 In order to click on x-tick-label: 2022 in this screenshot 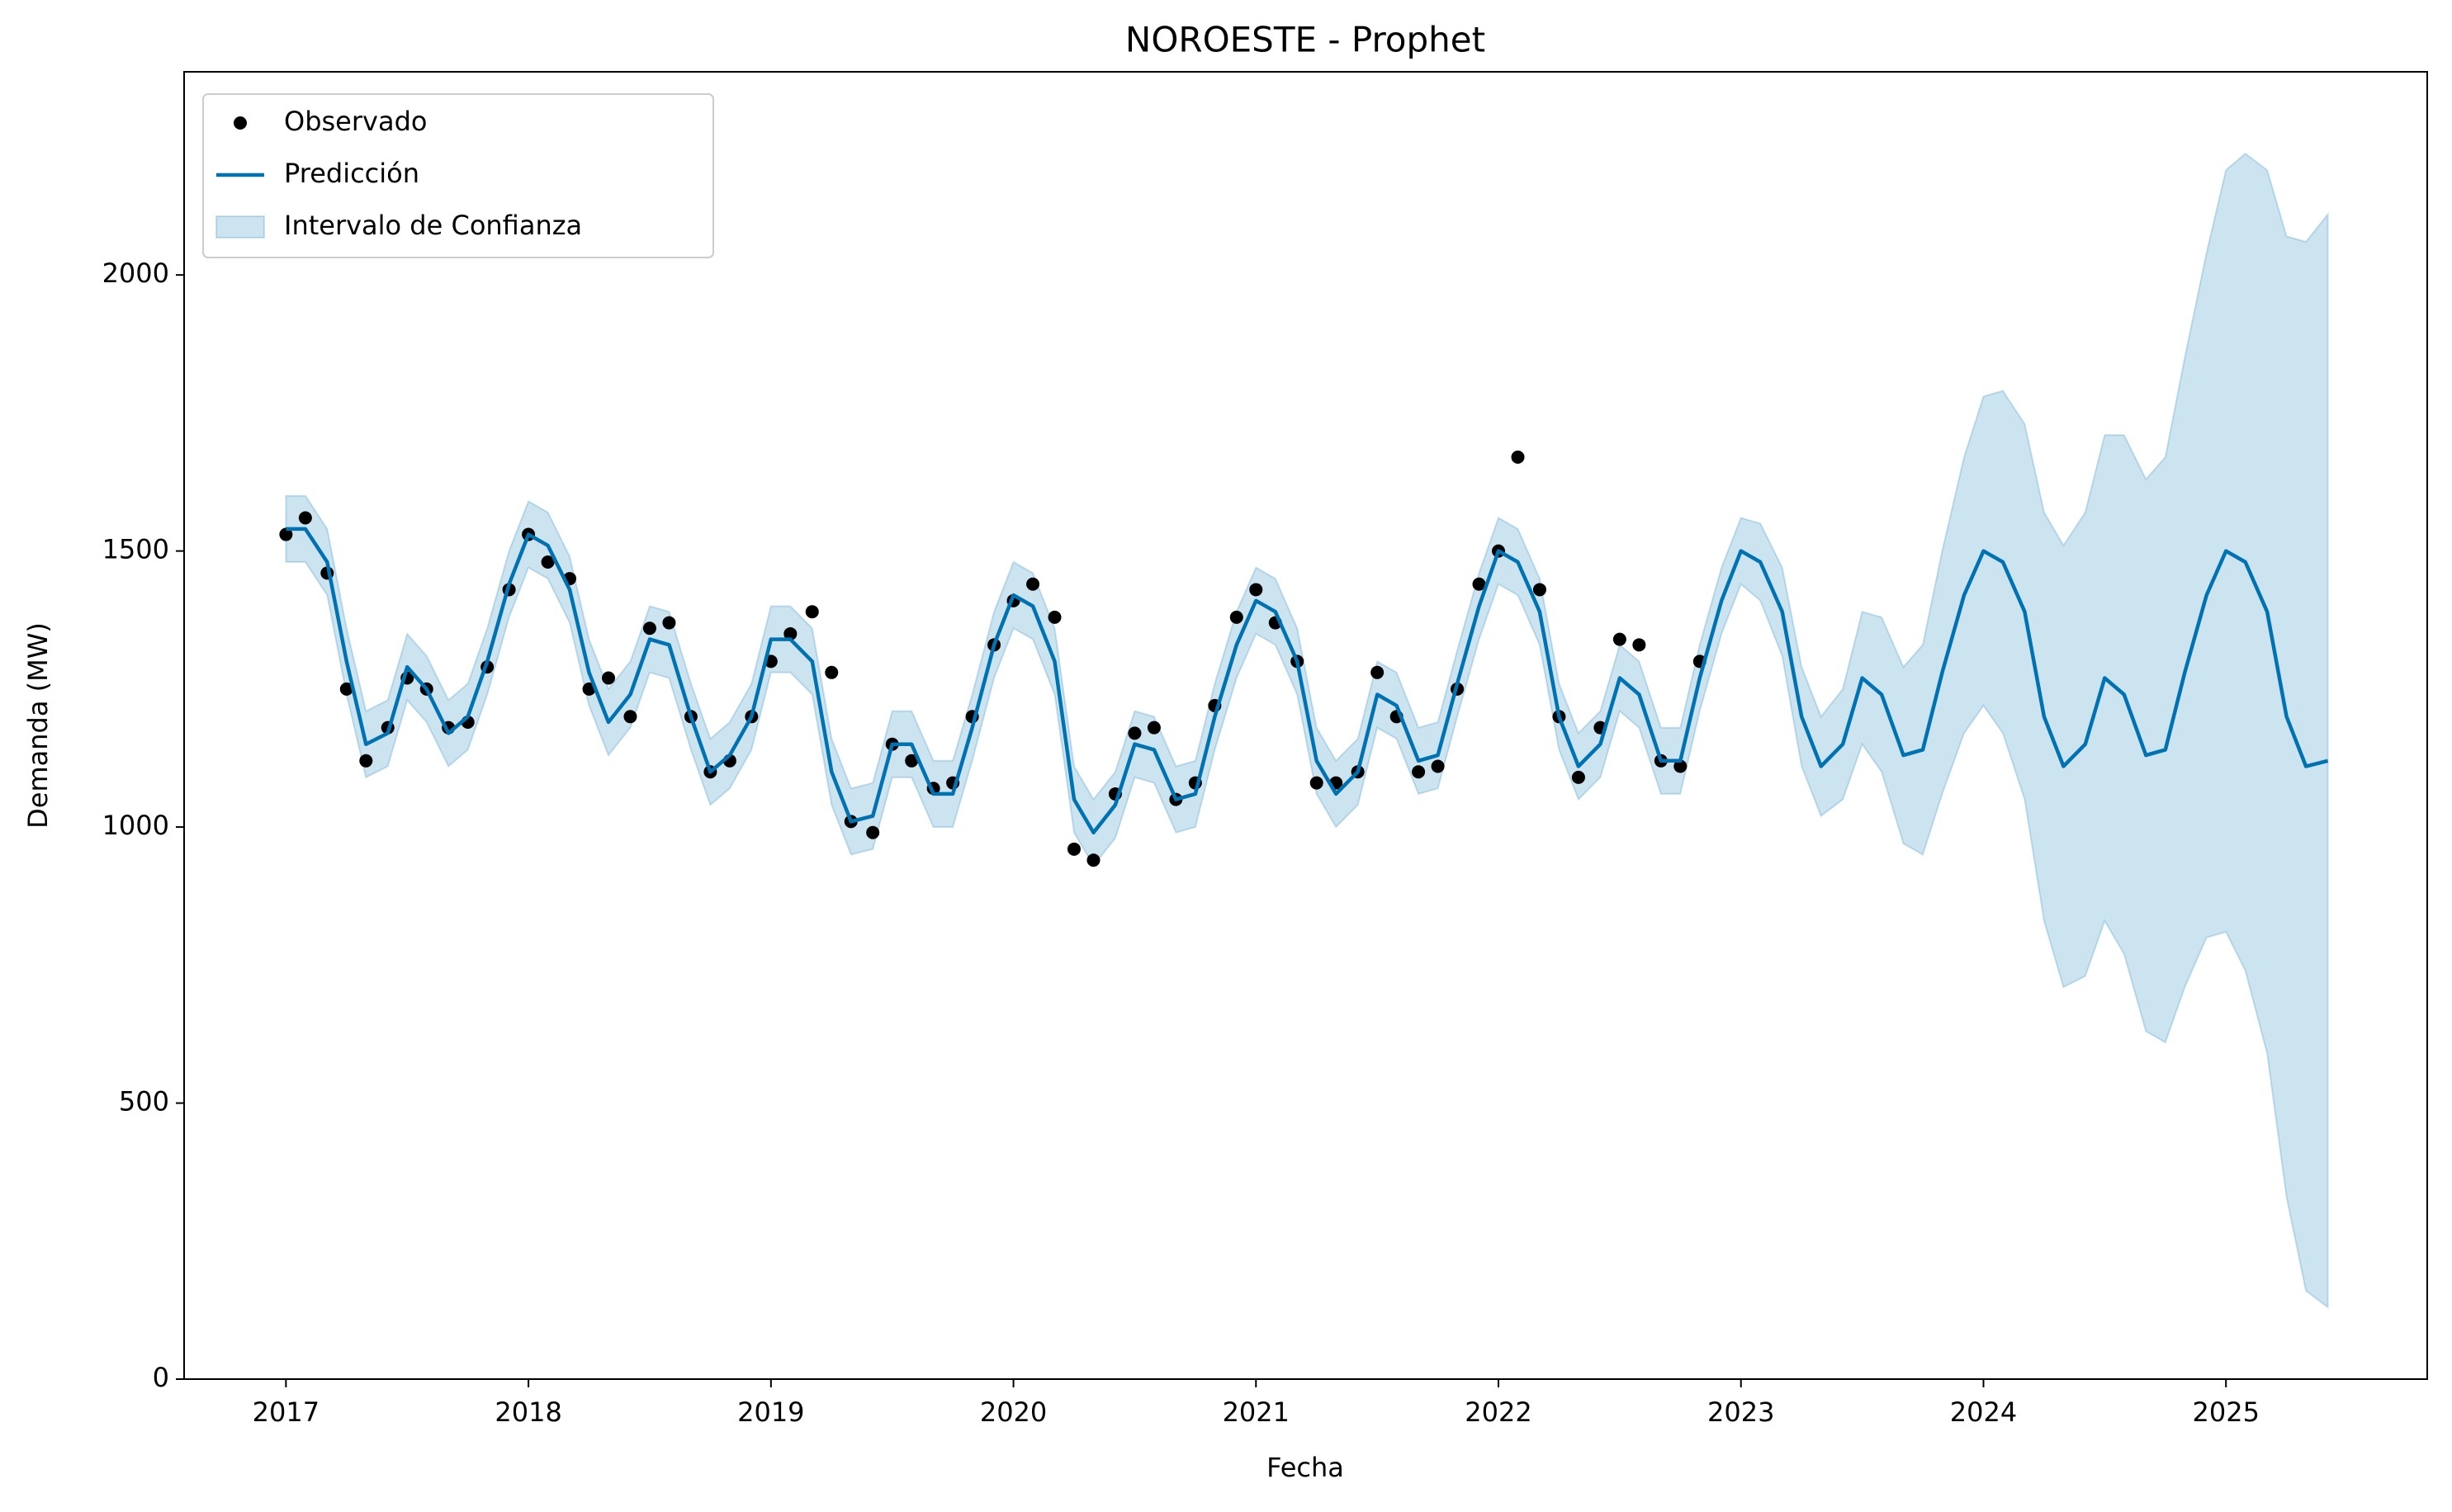, I will do `click(1498, 1412)`.